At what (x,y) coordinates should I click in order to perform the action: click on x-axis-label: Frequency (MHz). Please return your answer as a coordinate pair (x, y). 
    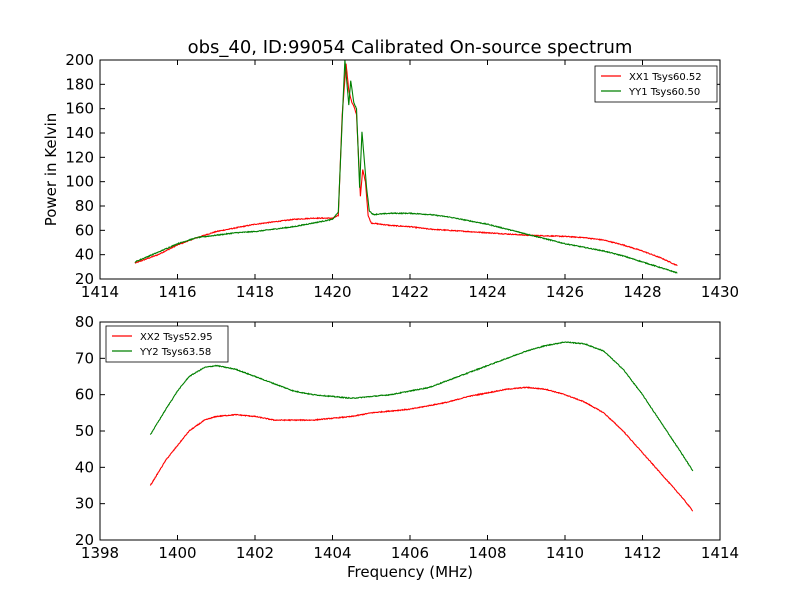
    Looking at the image, I should click on (410, 572).